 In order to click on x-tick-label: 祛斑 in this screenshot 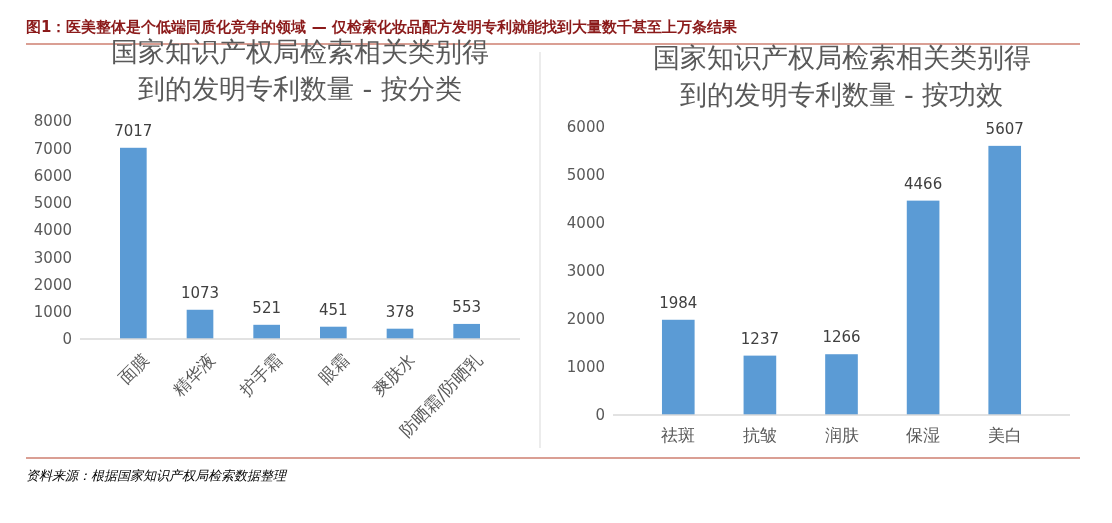, I will do `click(678, 435)`.